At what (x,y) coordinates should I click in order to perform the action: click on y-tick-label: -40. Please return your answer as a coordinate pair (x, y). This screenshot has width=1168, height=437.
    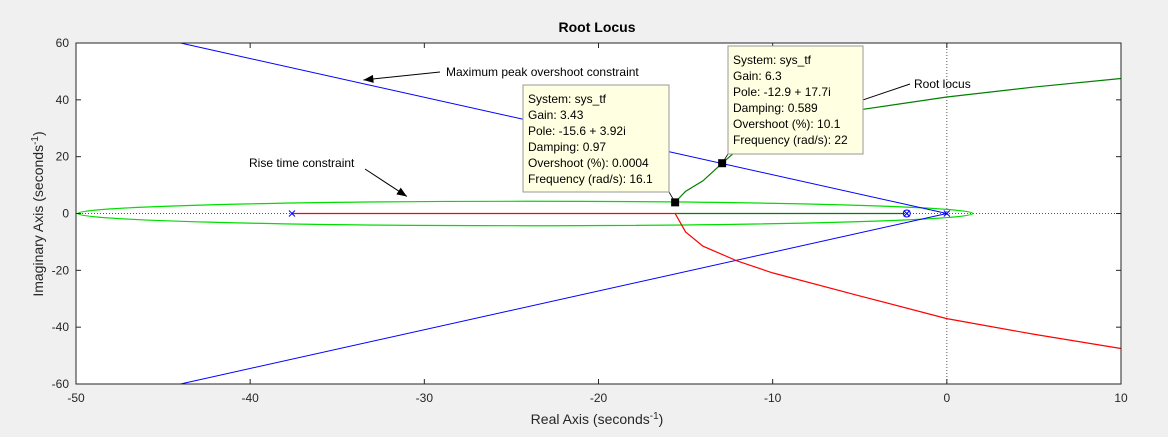
    Looking at the image, I should click on (61, 327).